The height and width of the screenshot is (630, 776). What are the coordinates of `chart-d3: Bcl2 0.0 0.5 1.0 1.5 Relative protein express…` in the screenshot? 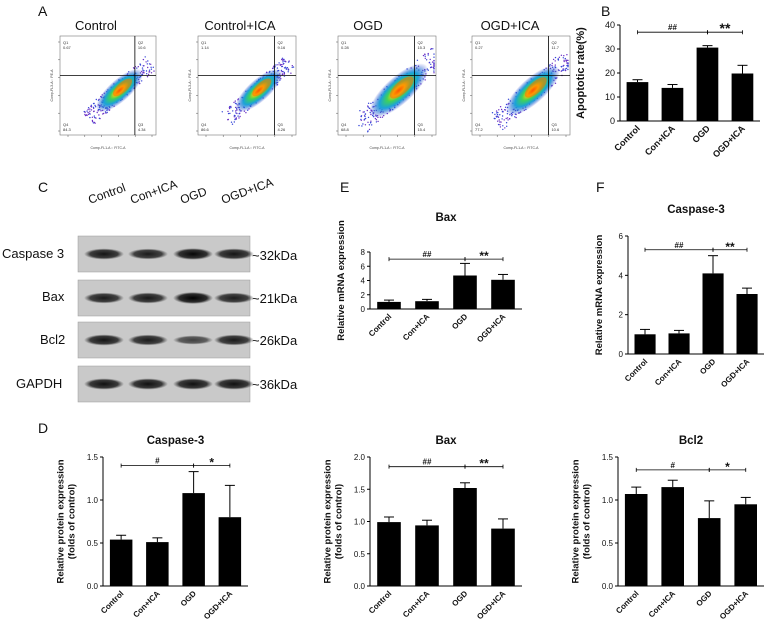 It's located at (667, 528).